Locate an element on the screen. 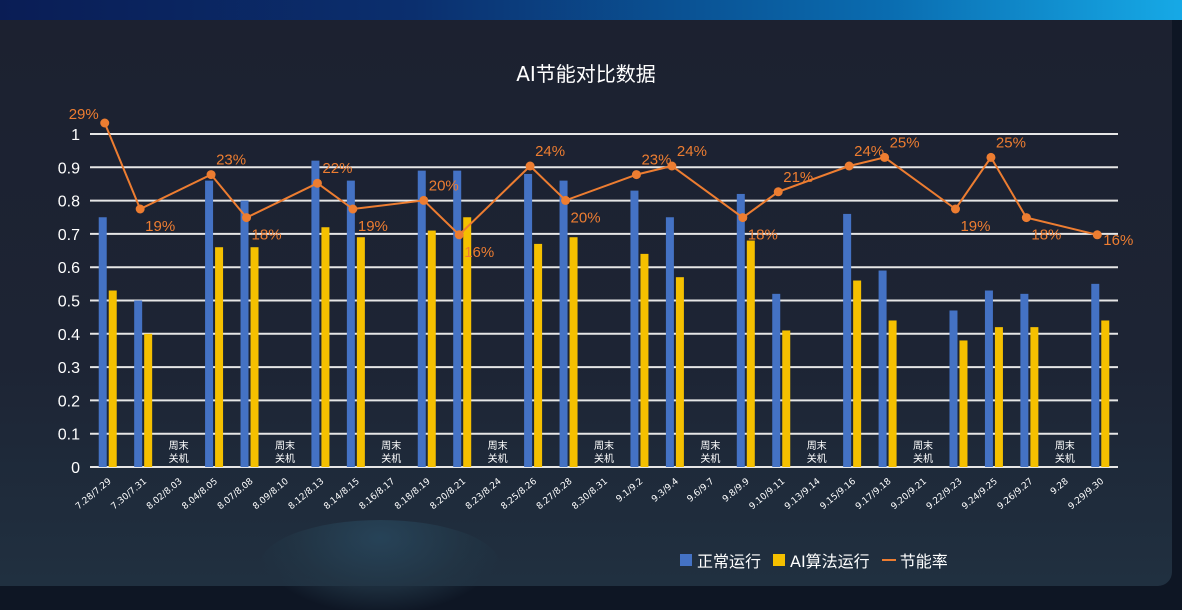  rate-data-label: 25% is located at coordinates (905, 142).